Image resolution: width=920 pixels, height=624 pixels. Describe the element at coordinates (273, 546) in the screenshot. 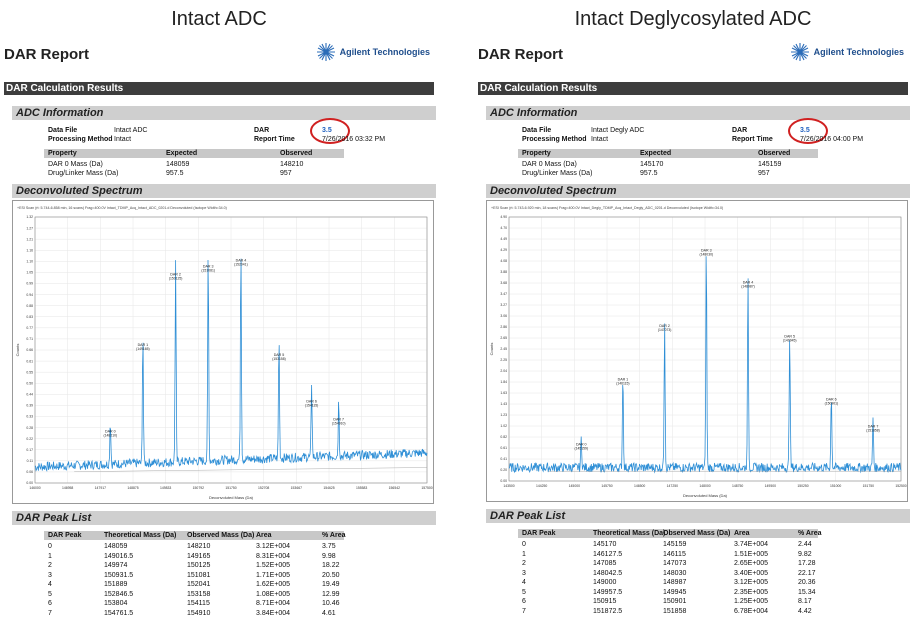

I see `peak-area: 3.12E+004` at that location.